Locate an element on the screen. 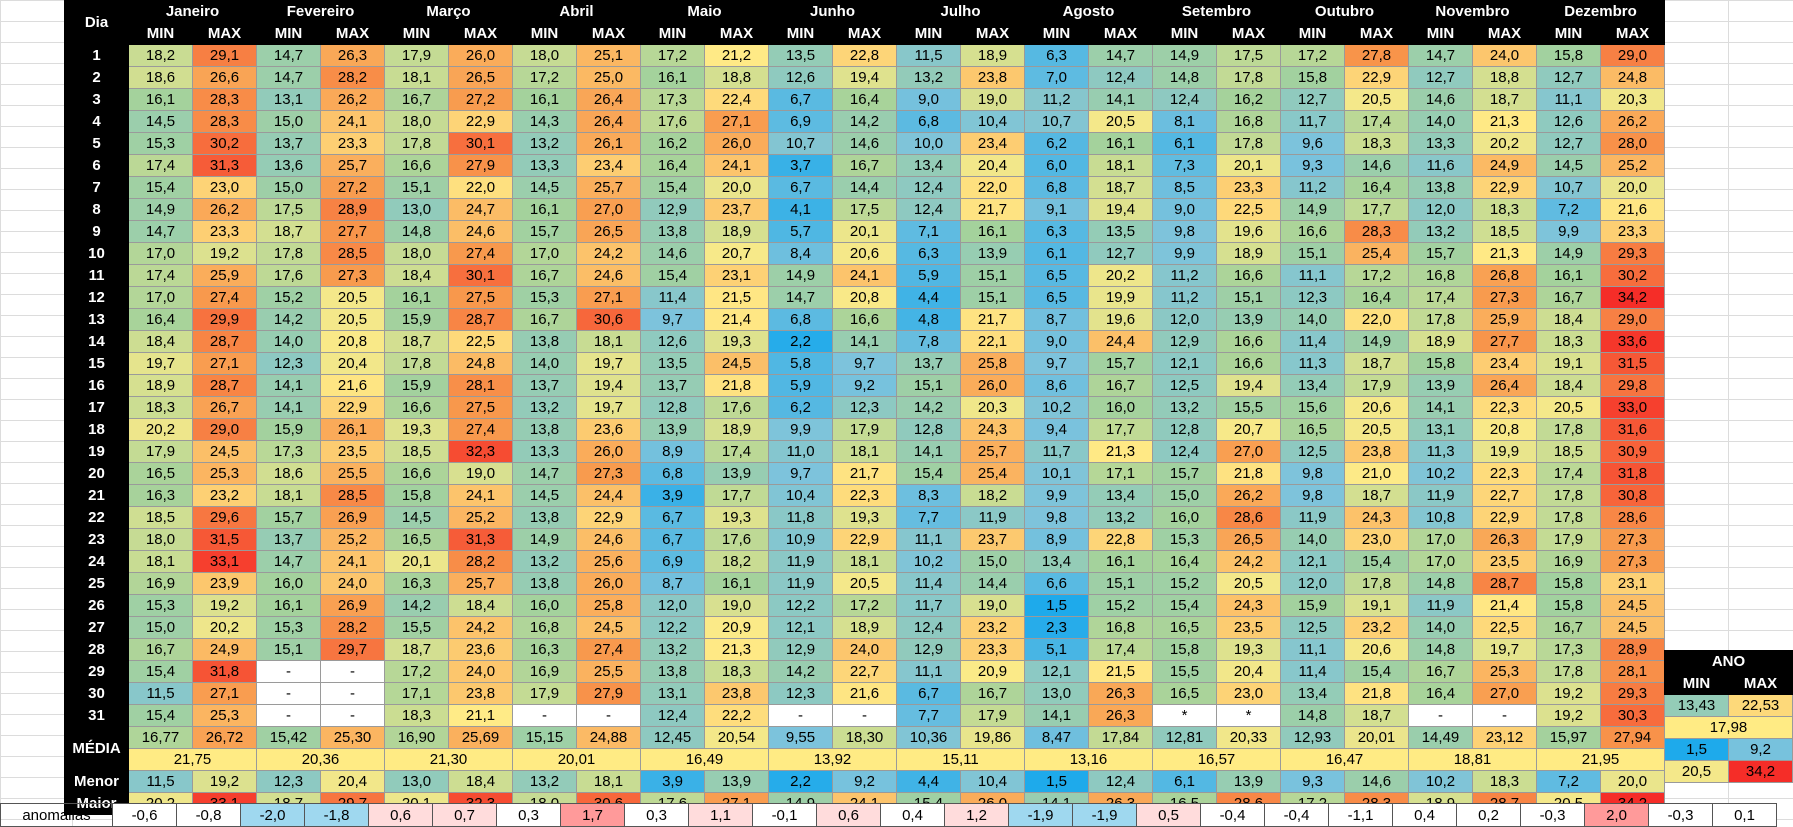 This screenshot has height=827, width=1793. temp-cell: 14,5 is located at coordinates (416, 517).